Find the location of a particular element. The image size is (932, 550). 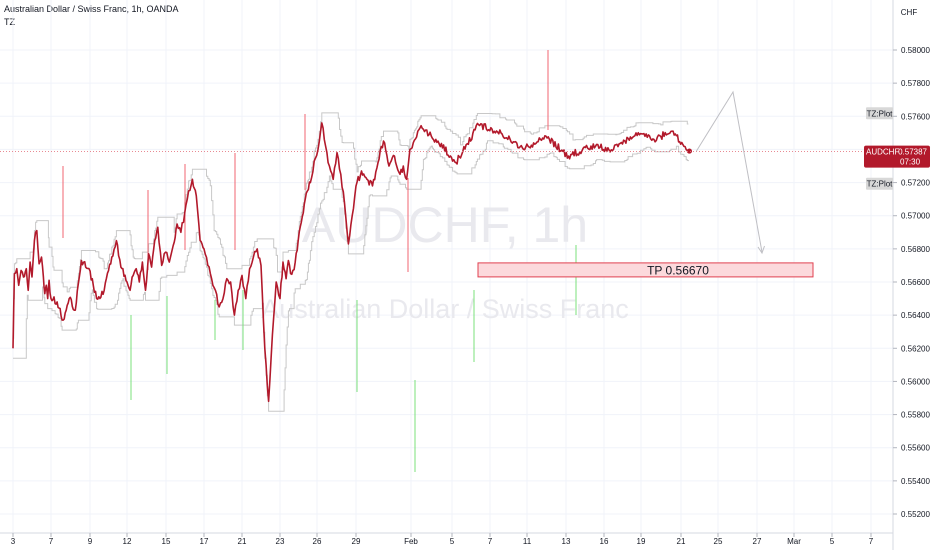

y-tick-label: 0.57600 is located at coordinates (915, 116).